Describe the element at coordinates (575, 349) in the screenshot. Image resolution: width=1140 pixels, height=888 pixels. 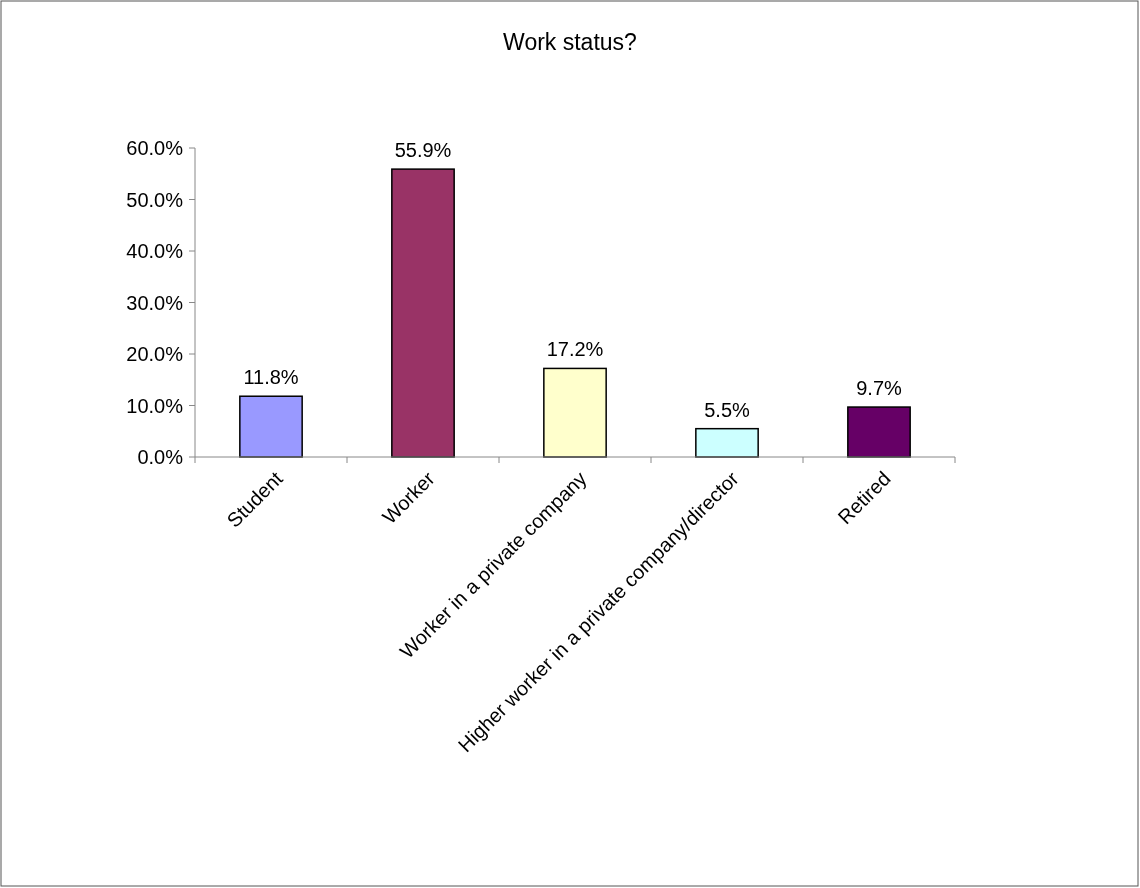
I see `data-label: 17.2%` at that location.